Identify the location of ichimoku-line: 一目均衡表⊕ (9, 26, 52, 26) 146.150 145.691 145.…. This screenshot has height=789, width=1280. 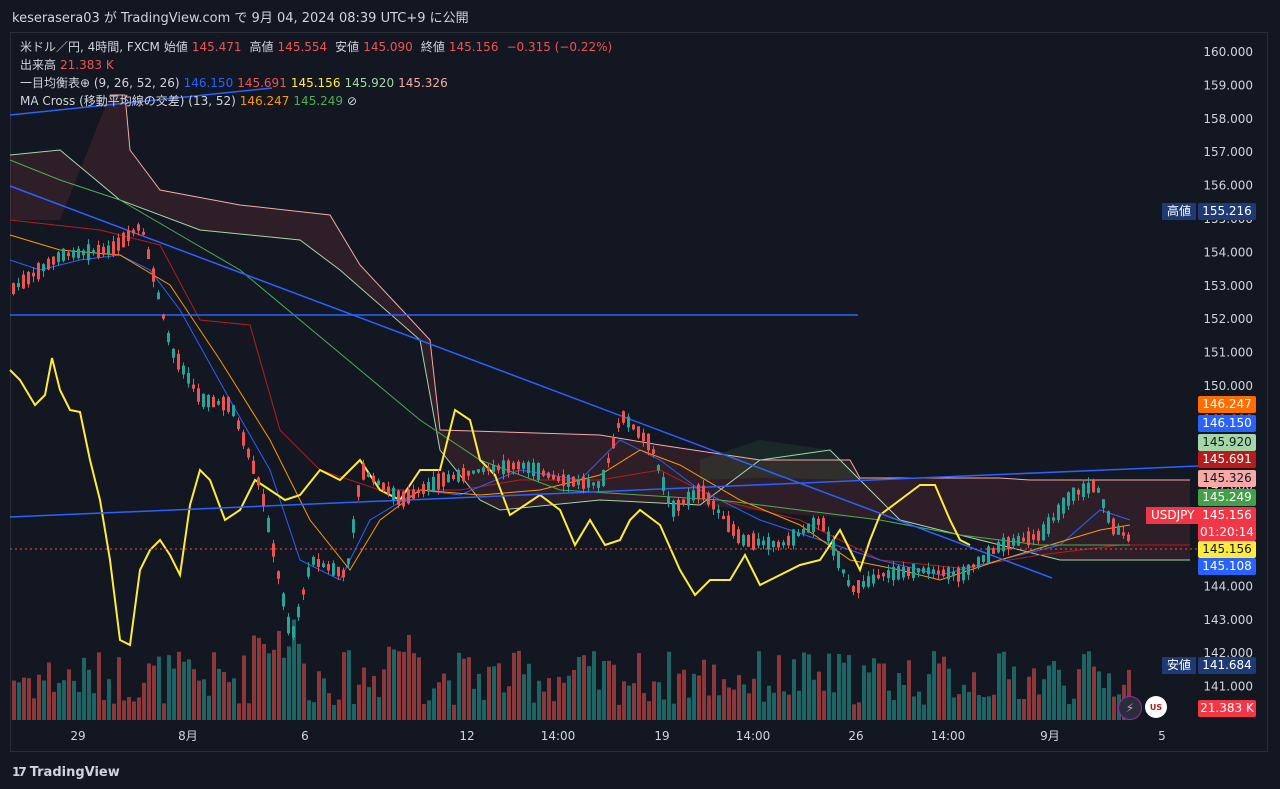
(318, 83).